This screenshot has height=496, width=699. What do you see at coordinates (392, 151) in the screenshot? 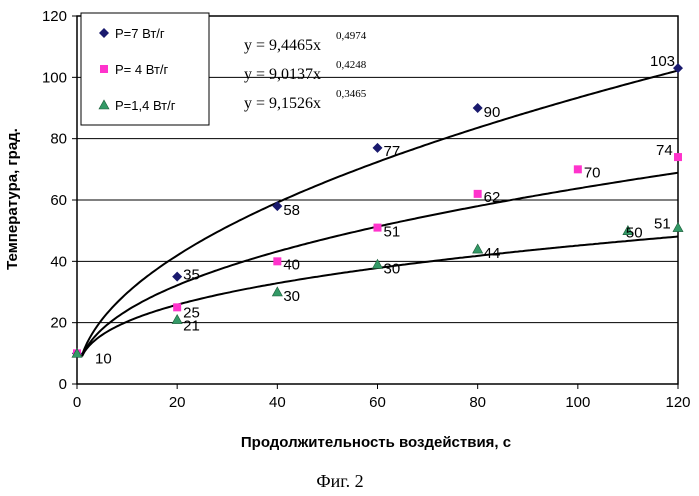
I see `data-label-s1: 77` at bounding box center [392, 151].